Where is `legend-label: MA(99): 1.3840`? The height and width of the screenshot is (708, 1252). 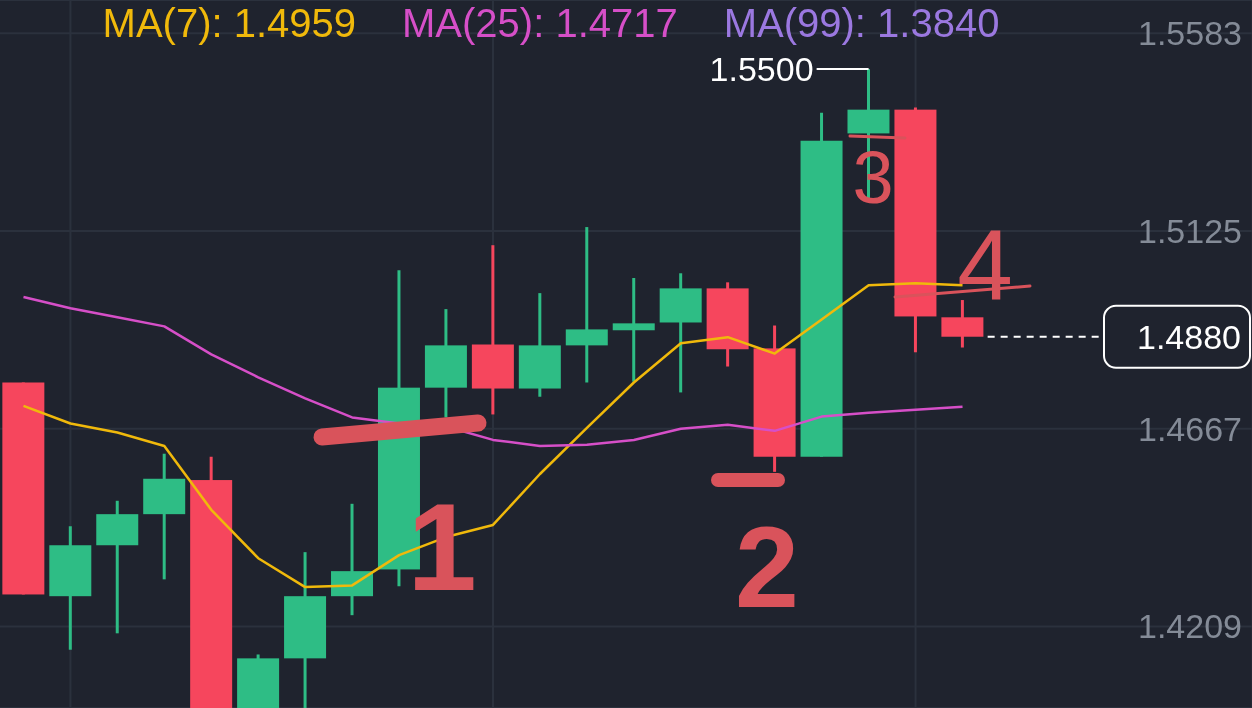
legend-label: MA(99): 1.3840 is located at coordinates (861, 23).